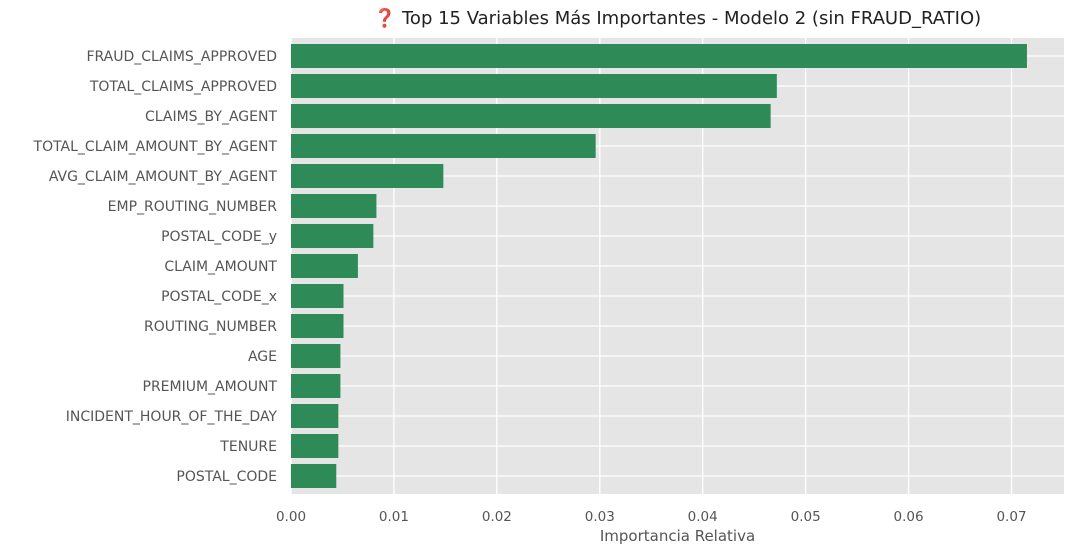 This screenshot has height=553, width=1075. Describe the element at coordinates (181, 57) in the screenshot. I see `category-label: FRAUD_CLAIMS_APPROVED` at that location.